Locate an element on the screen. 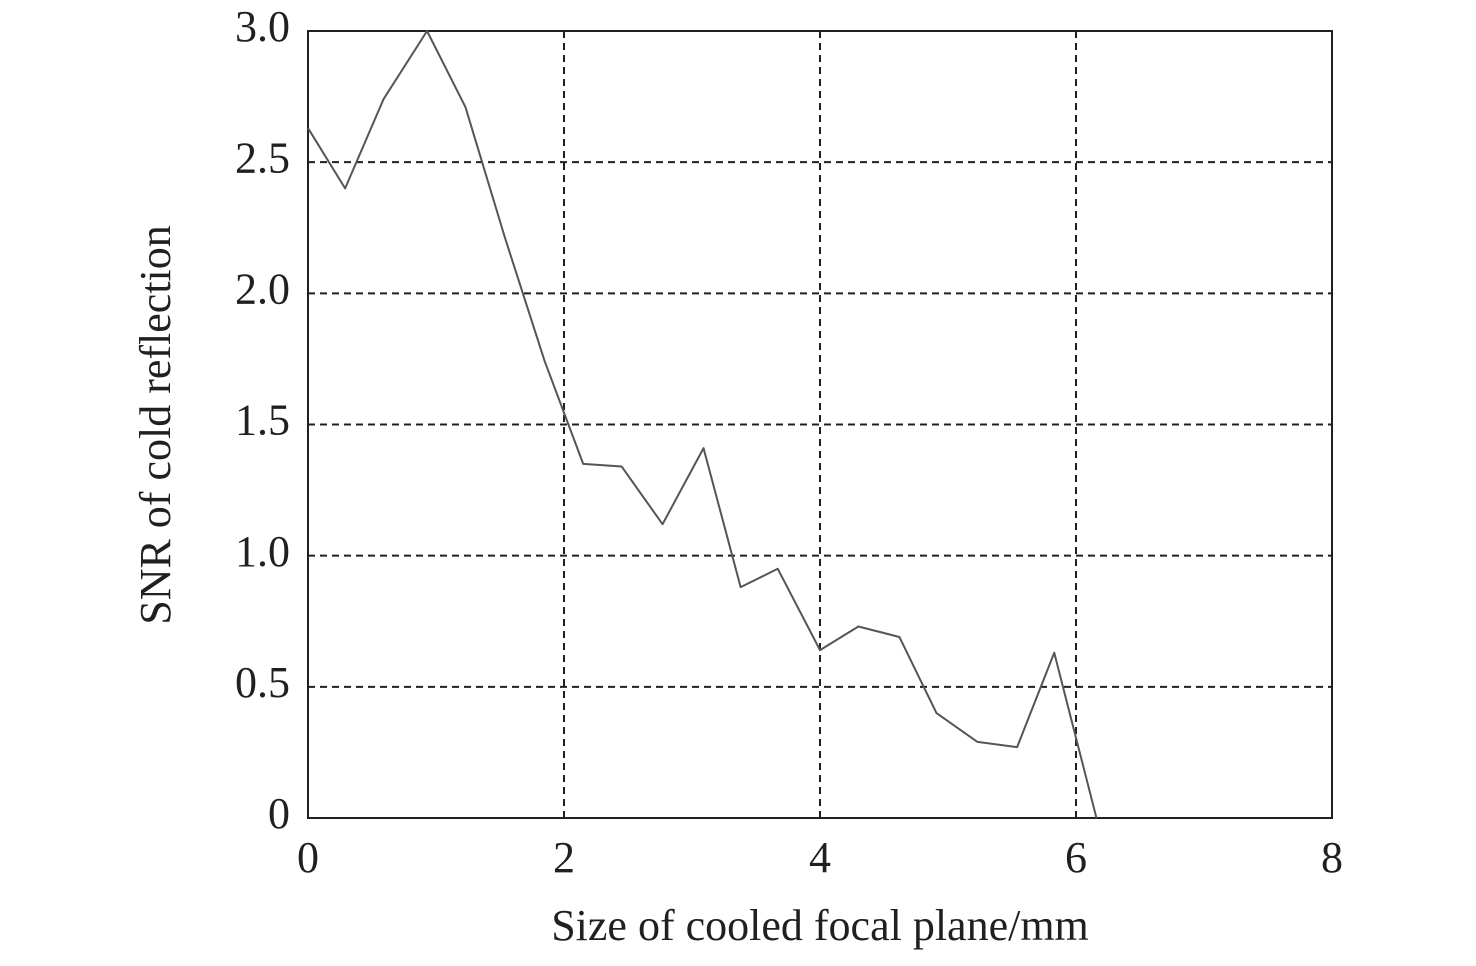 The image size is (1476, 966). y-tick-label: 3.0 is located at coordinates (262, 26).